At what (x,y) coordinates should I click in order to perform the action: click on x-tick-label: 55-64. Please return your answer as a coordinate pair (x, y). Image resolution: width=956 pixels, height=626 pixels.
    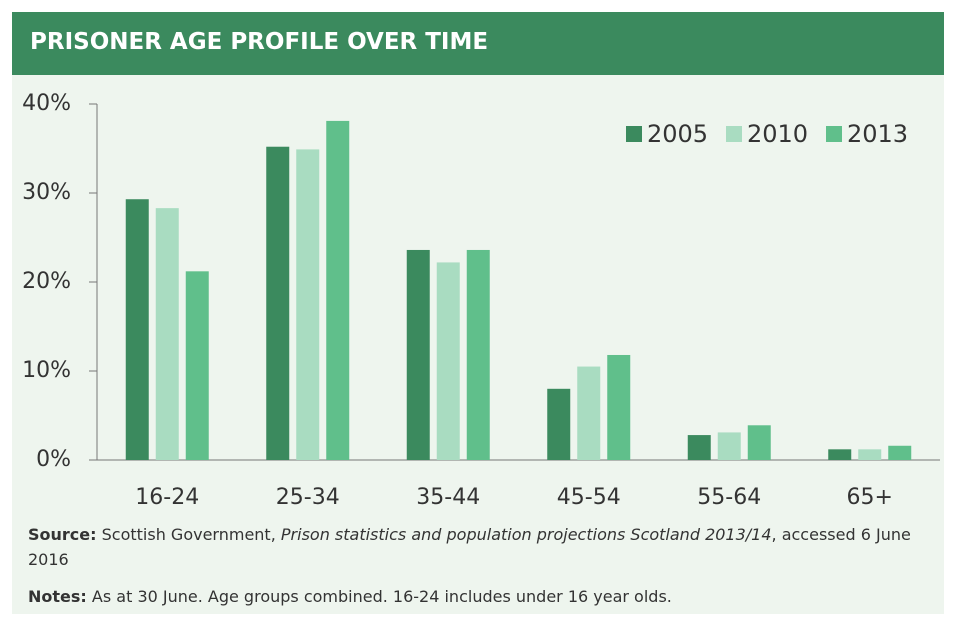
    Looking at the image, I should click on (729, 497).